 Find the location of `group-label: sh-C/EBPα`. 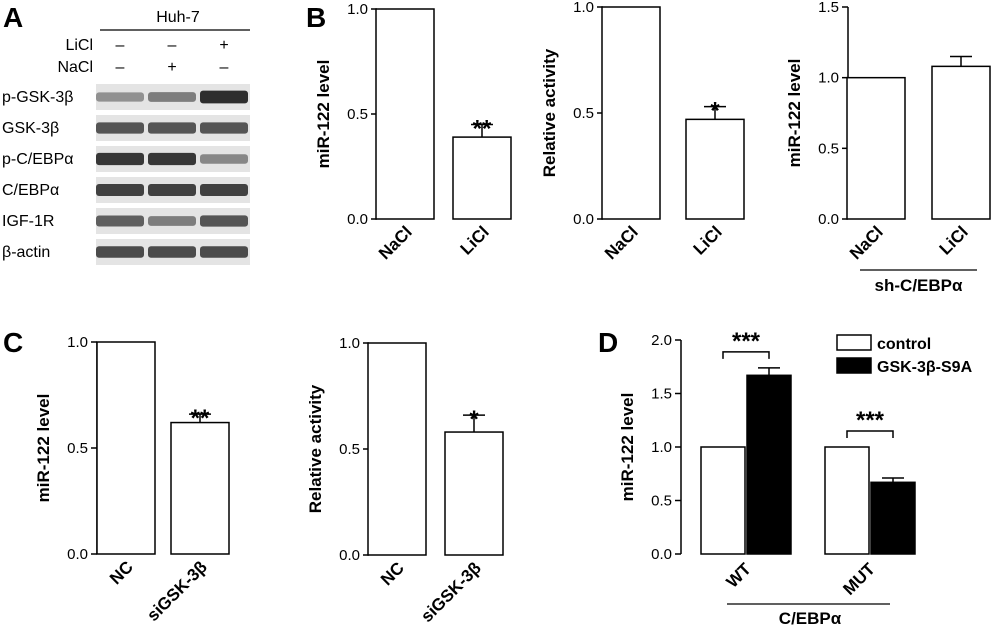

group-label: sh-C/EBPα is located at coordinates (919, 285).